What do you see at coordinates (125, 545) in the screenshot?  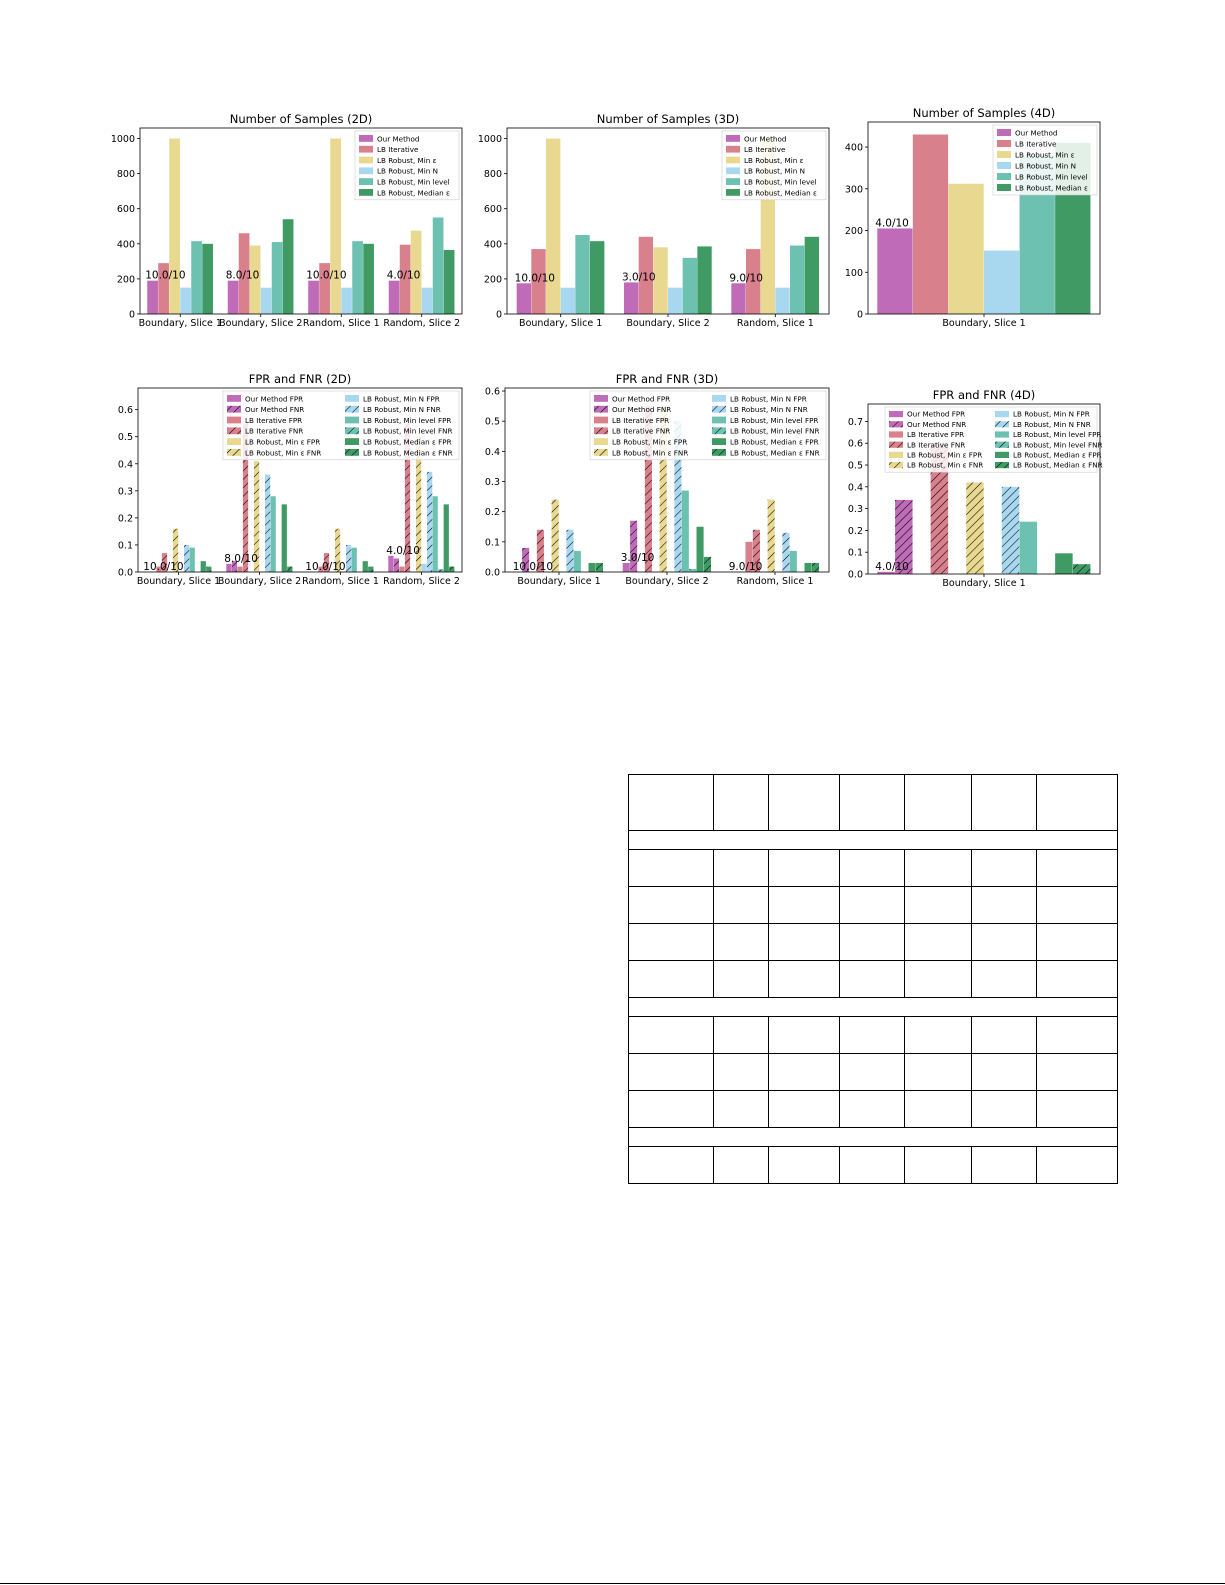 I see `y-tick-label: 0.1` at bounding box center [125, 545].